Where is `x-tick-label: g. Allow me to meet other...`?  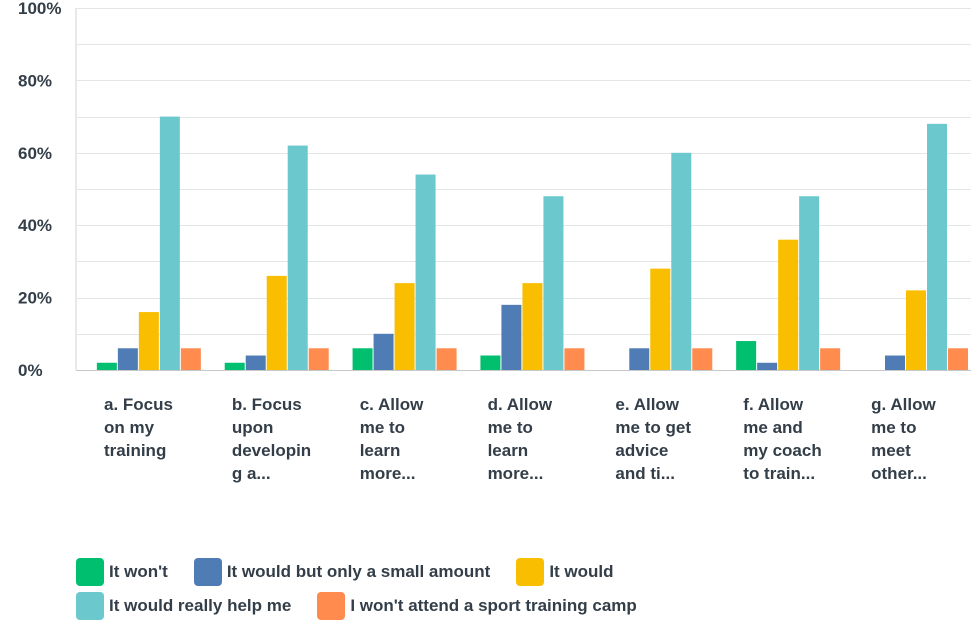 x-tick-label: g. Allow me to meet other... is located at coordinates (903, 439).